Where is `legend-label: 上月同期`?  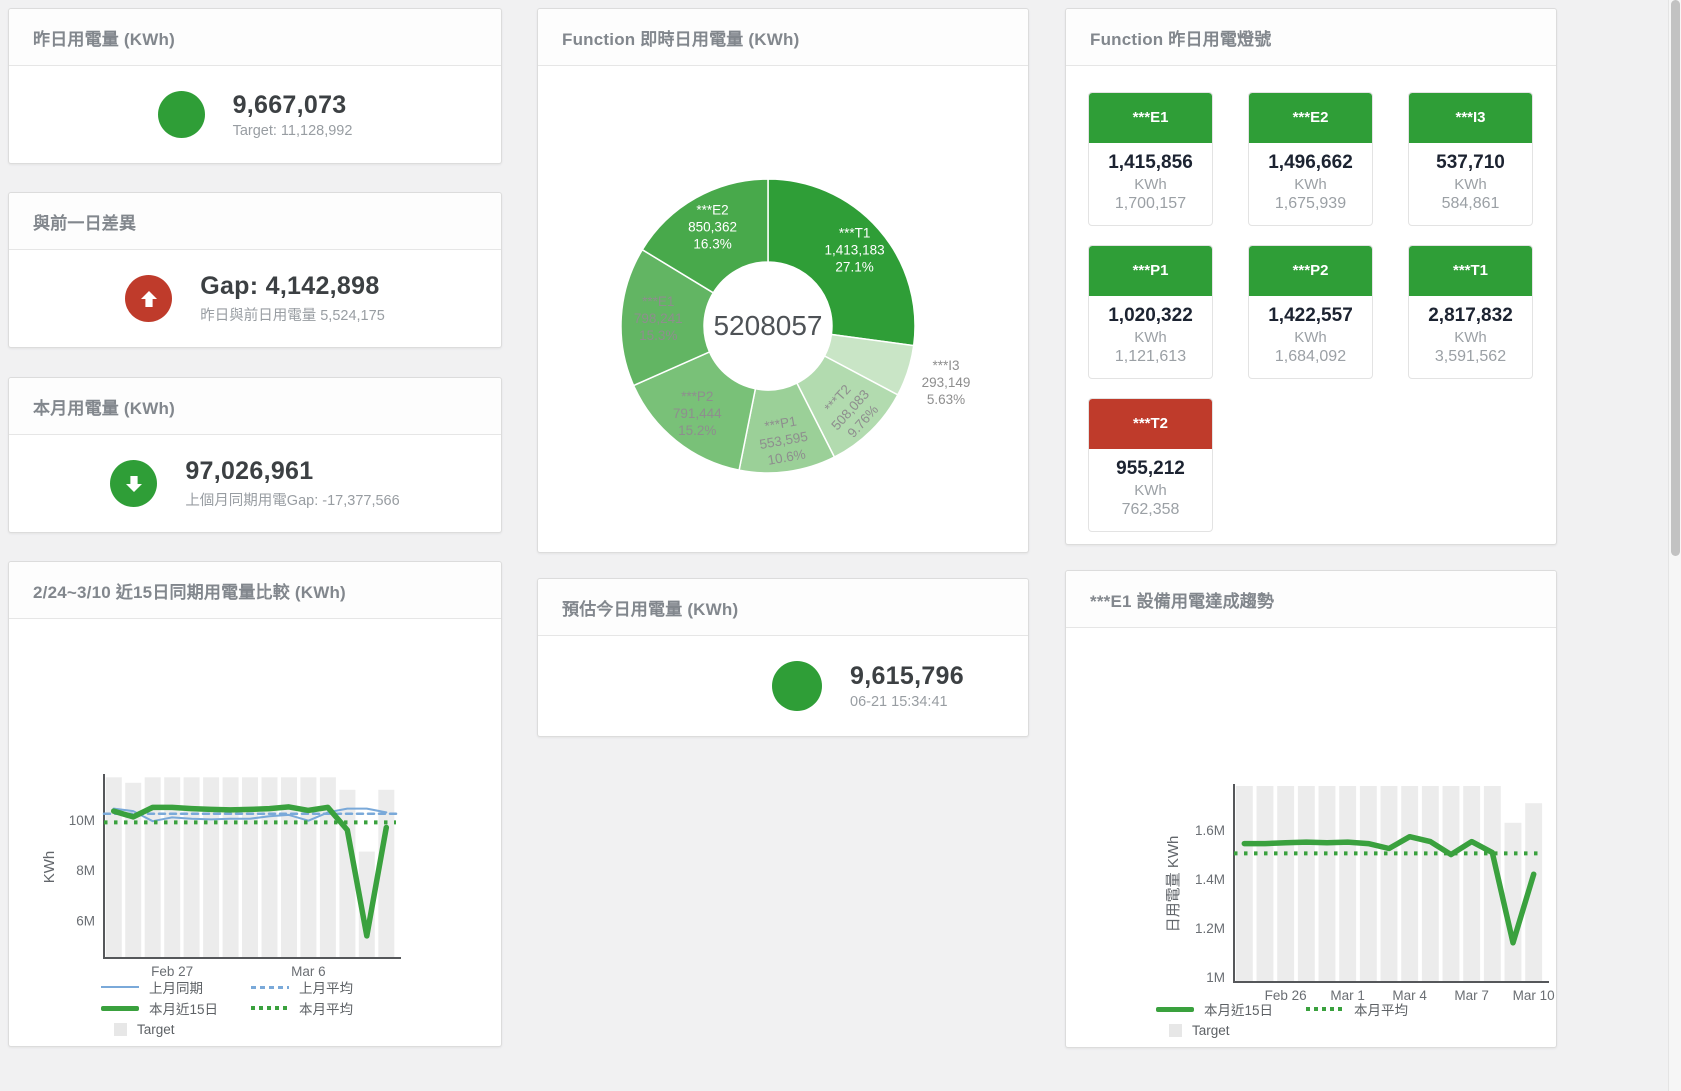 legend-label: 上月同期 is located at coordinates (176, 988).